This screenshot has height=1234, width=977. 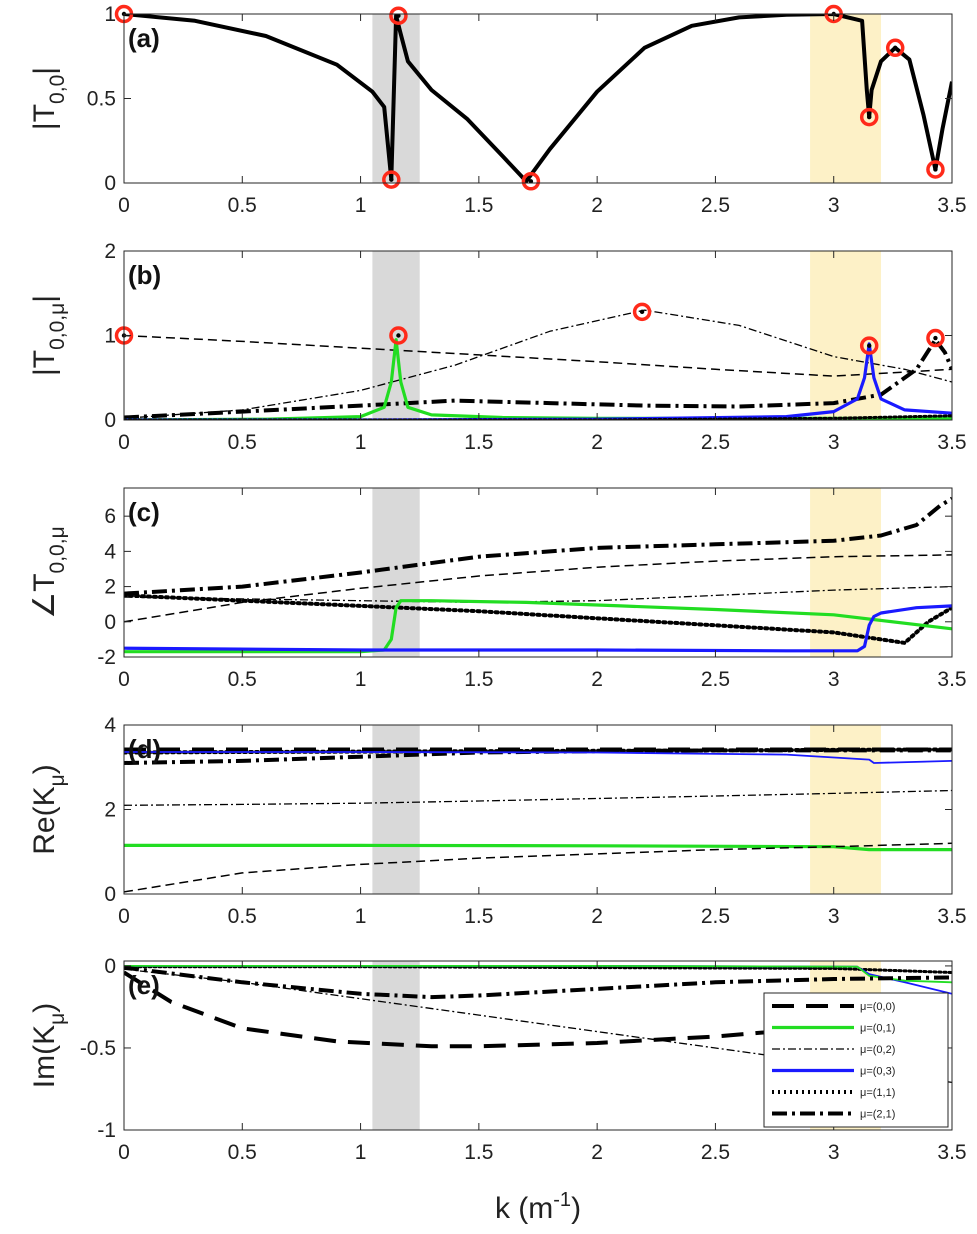 What do you see at coordinates (144, 275) in the screenshot?
I see `panel-label-b: (b)` at bounding box center [144, 275].